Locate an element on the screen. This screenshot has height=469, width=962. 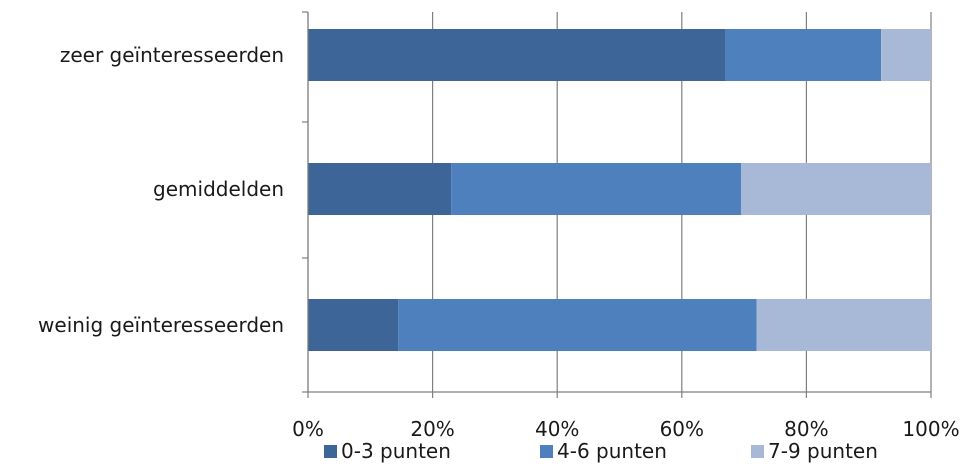
legend: 0-3 punten 4-6 punten 7-9 punten is located at coordinates (601, 451).